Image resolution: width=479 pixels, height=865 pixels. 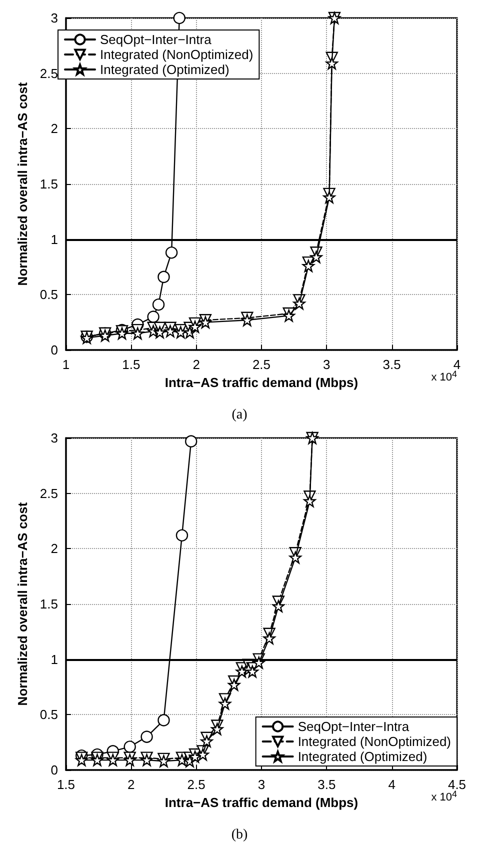 I want to click on x-tick-label: 1, so click(x=66, y=364).